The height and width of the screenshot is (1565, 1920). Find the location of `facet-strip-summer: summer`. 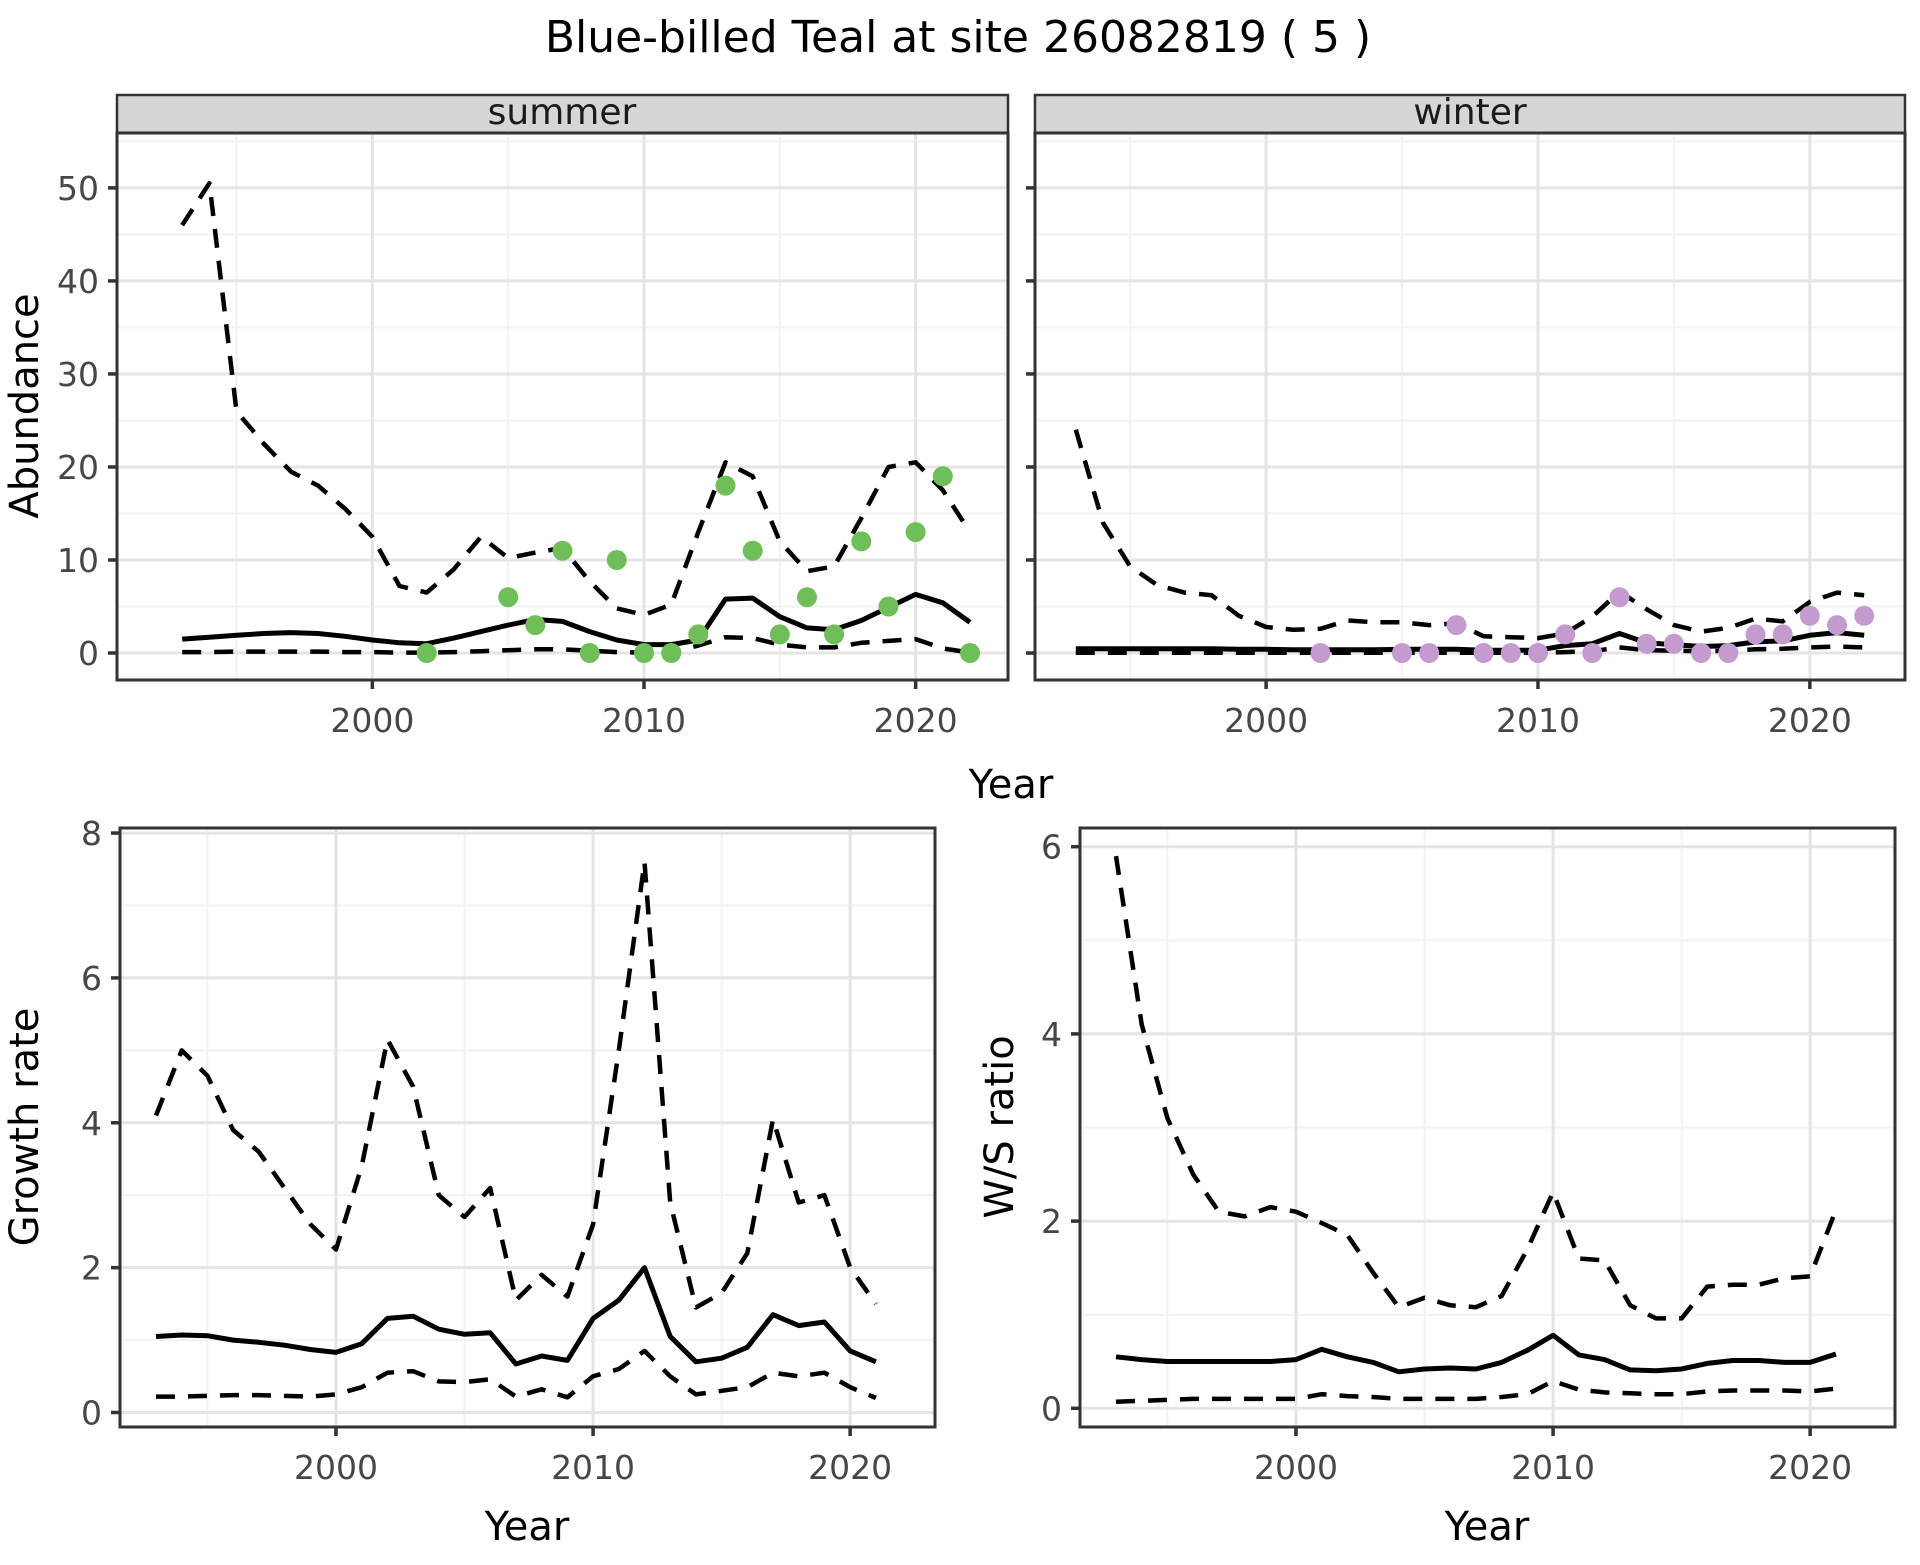

facet-strip-summer: summer is located at coordinates (562, 113).